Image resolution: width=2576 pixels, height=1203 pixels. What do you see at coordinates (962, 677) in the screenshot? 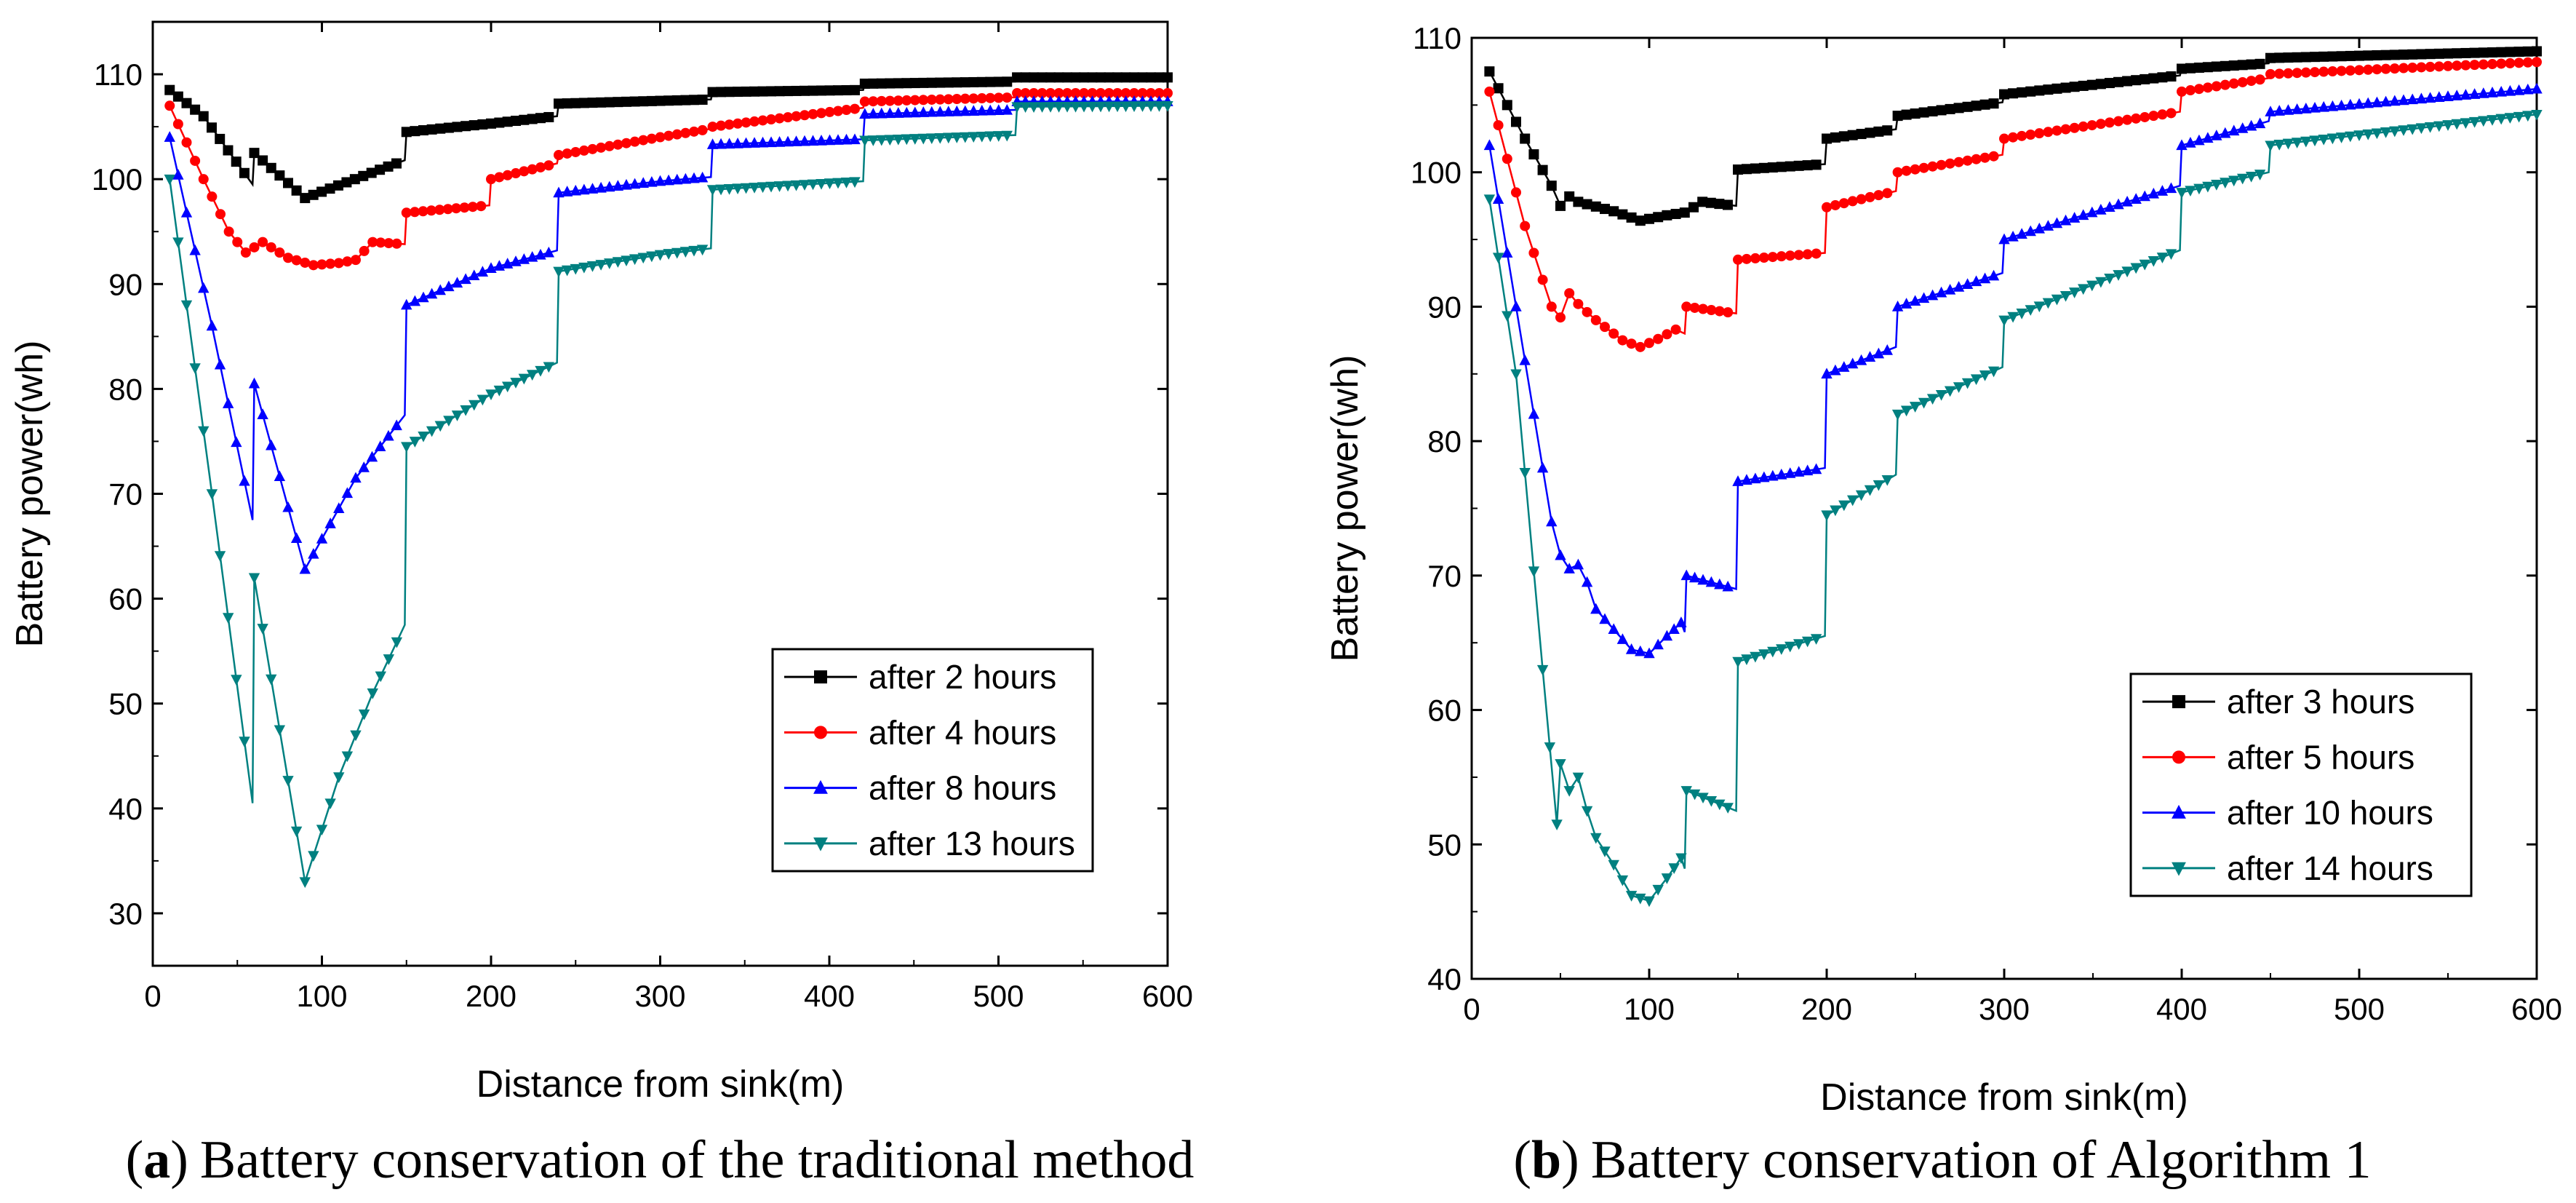
I see `legend-label: after 2 hours` at bounding box center [962, 677].